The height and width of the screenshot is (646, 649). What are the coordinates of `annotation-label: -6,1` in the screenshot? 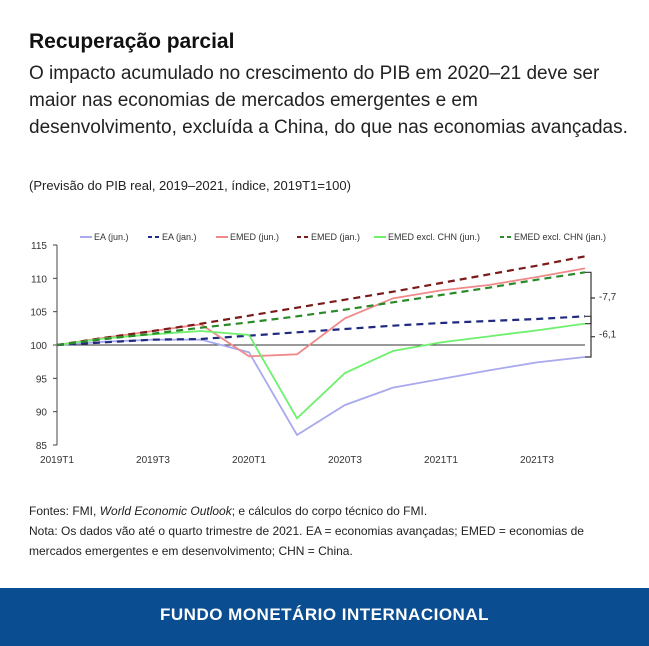 It's located at (608, 335).